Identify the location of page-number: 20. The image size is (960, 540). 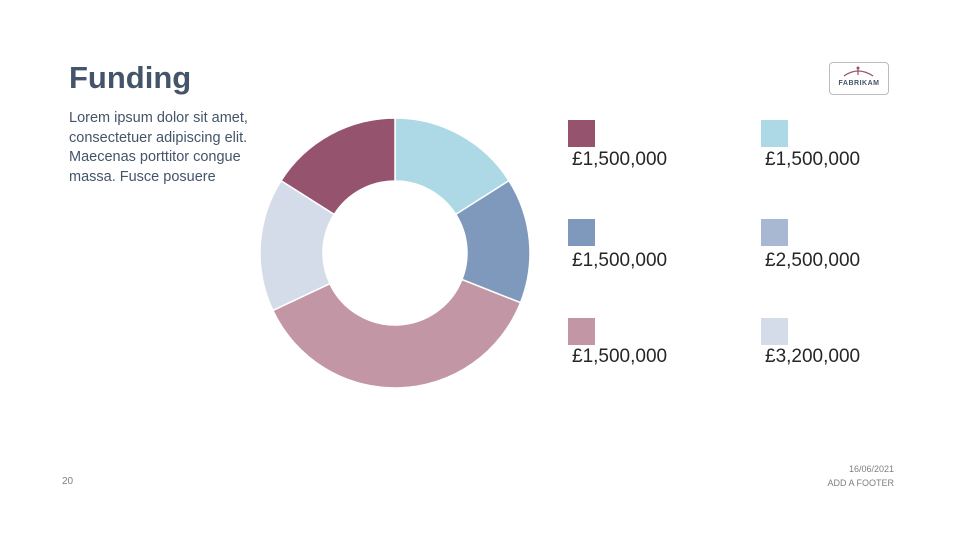
(68, 481).